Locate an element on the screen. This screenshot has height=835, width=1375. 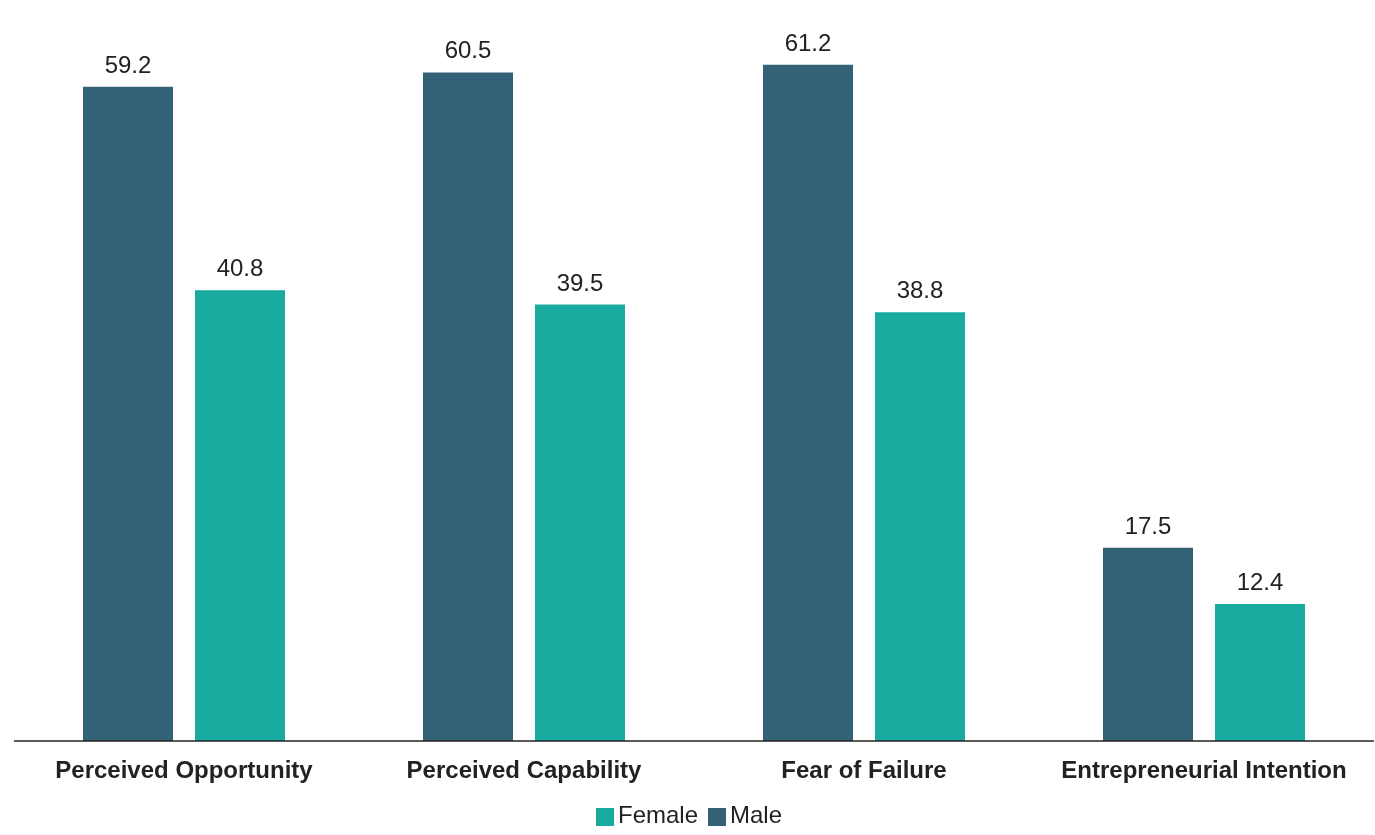
legend-label: Female is located at coordinates (657, 814).